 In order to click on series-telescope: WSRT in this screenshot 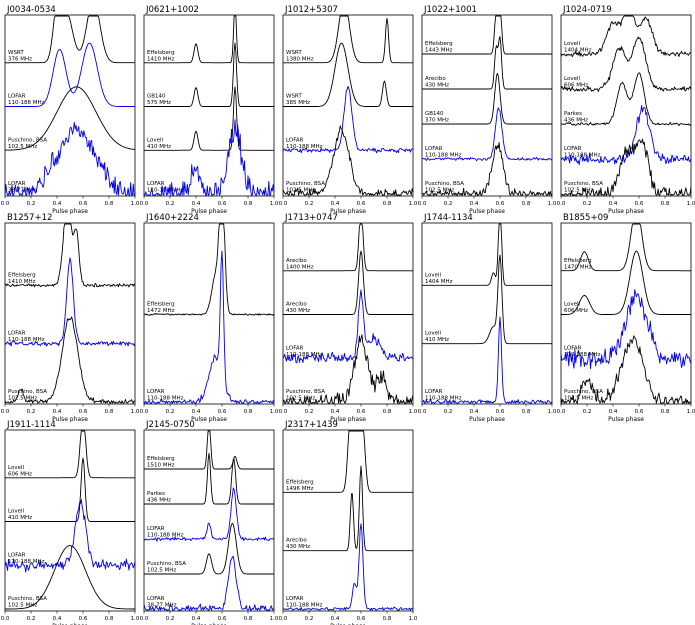, I will do `click(294, 97)`.